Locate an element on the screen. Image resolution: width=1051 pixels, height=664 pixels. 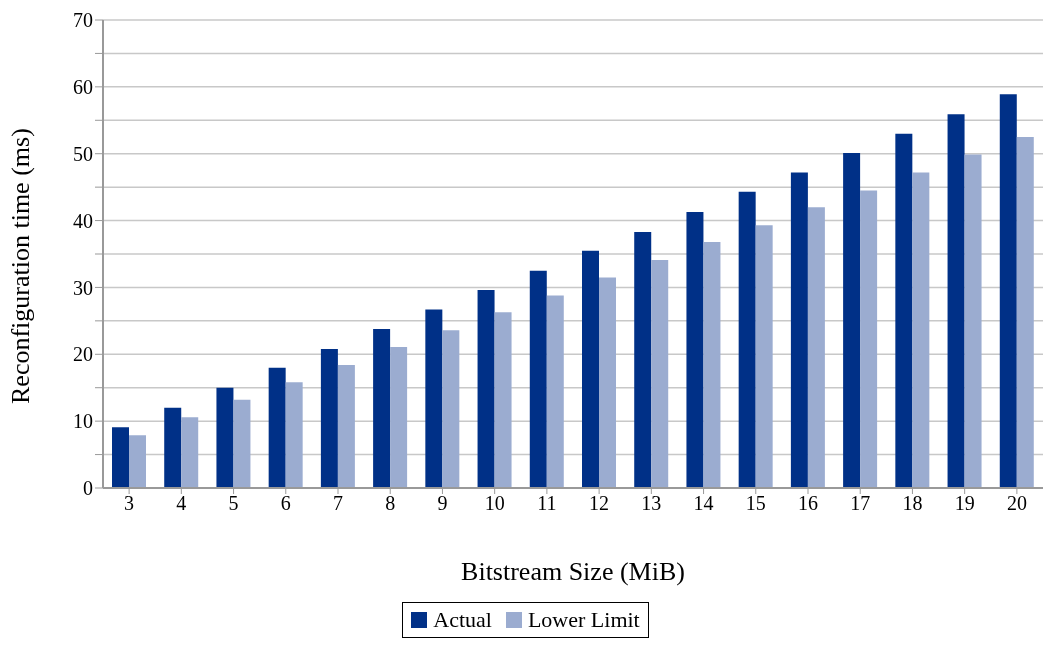
y-tick-label: 50 is located at coordinates (83, 153).